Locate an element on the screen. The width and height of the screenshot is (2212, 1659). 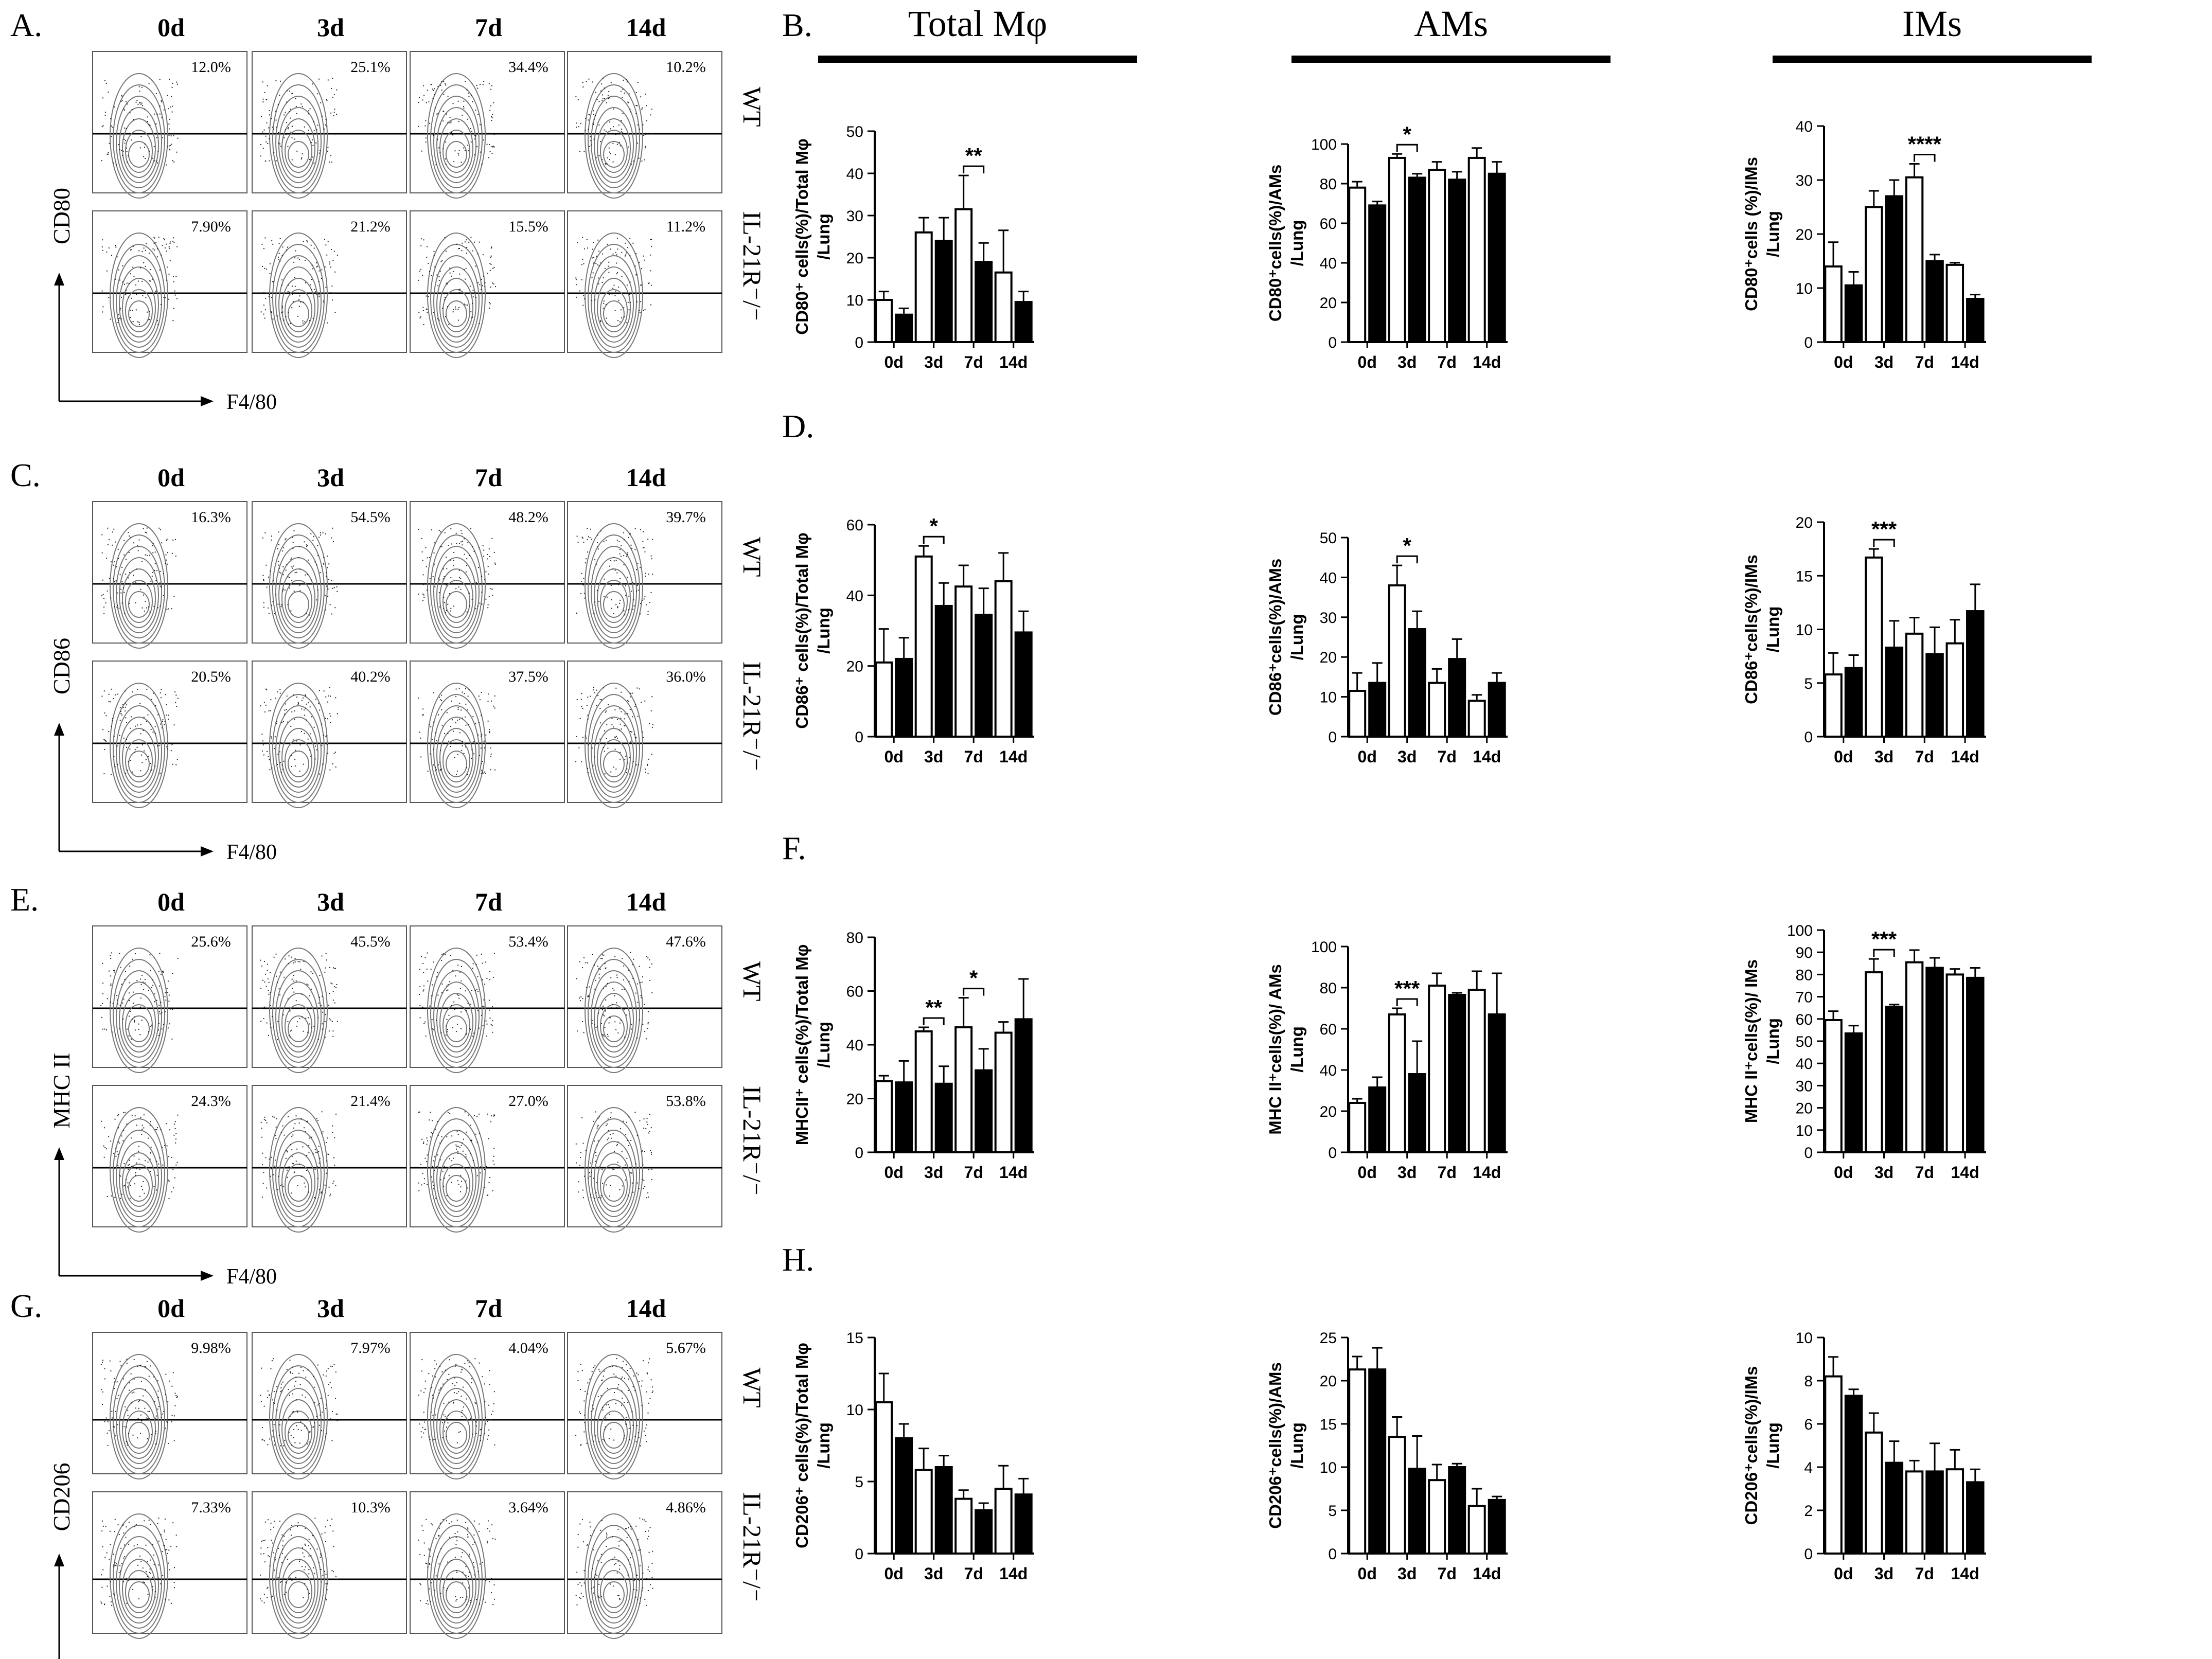
percent-label: 36.0% is located at coordinates (686, 676).